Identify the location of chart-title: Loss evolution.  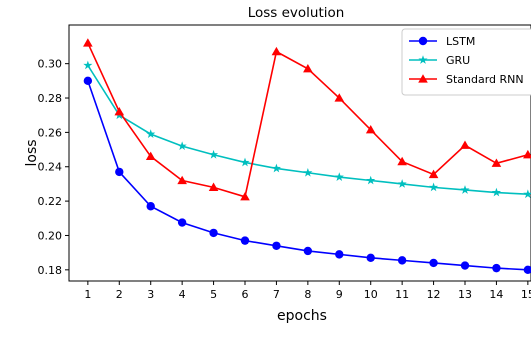
(296, 13).